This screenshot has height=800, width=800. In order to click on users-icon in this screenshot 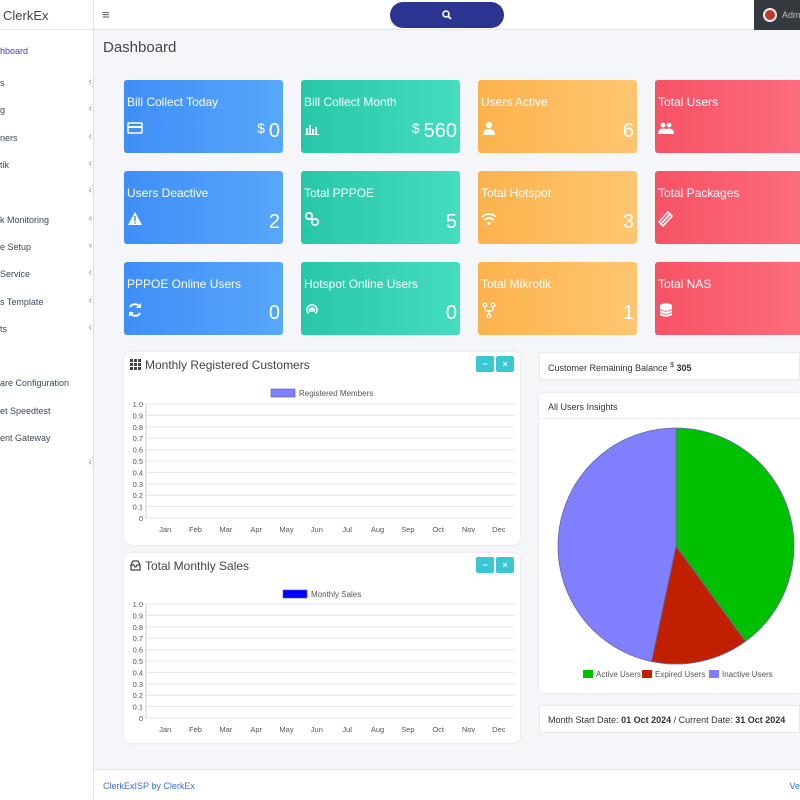, I will do `click(666, 128)`.